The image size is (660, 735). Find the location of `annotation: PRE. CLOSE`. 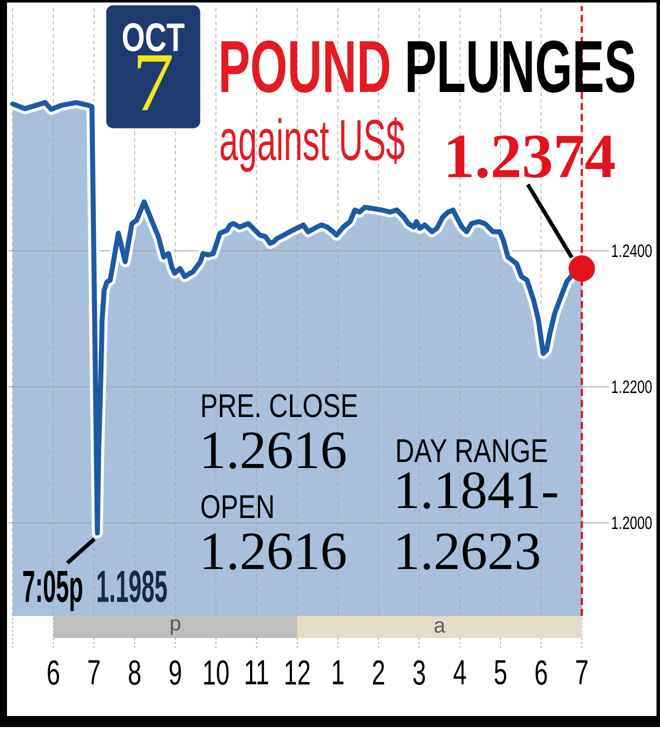

annotation: PRE. CLOSE is located at coordinates (279, 406).